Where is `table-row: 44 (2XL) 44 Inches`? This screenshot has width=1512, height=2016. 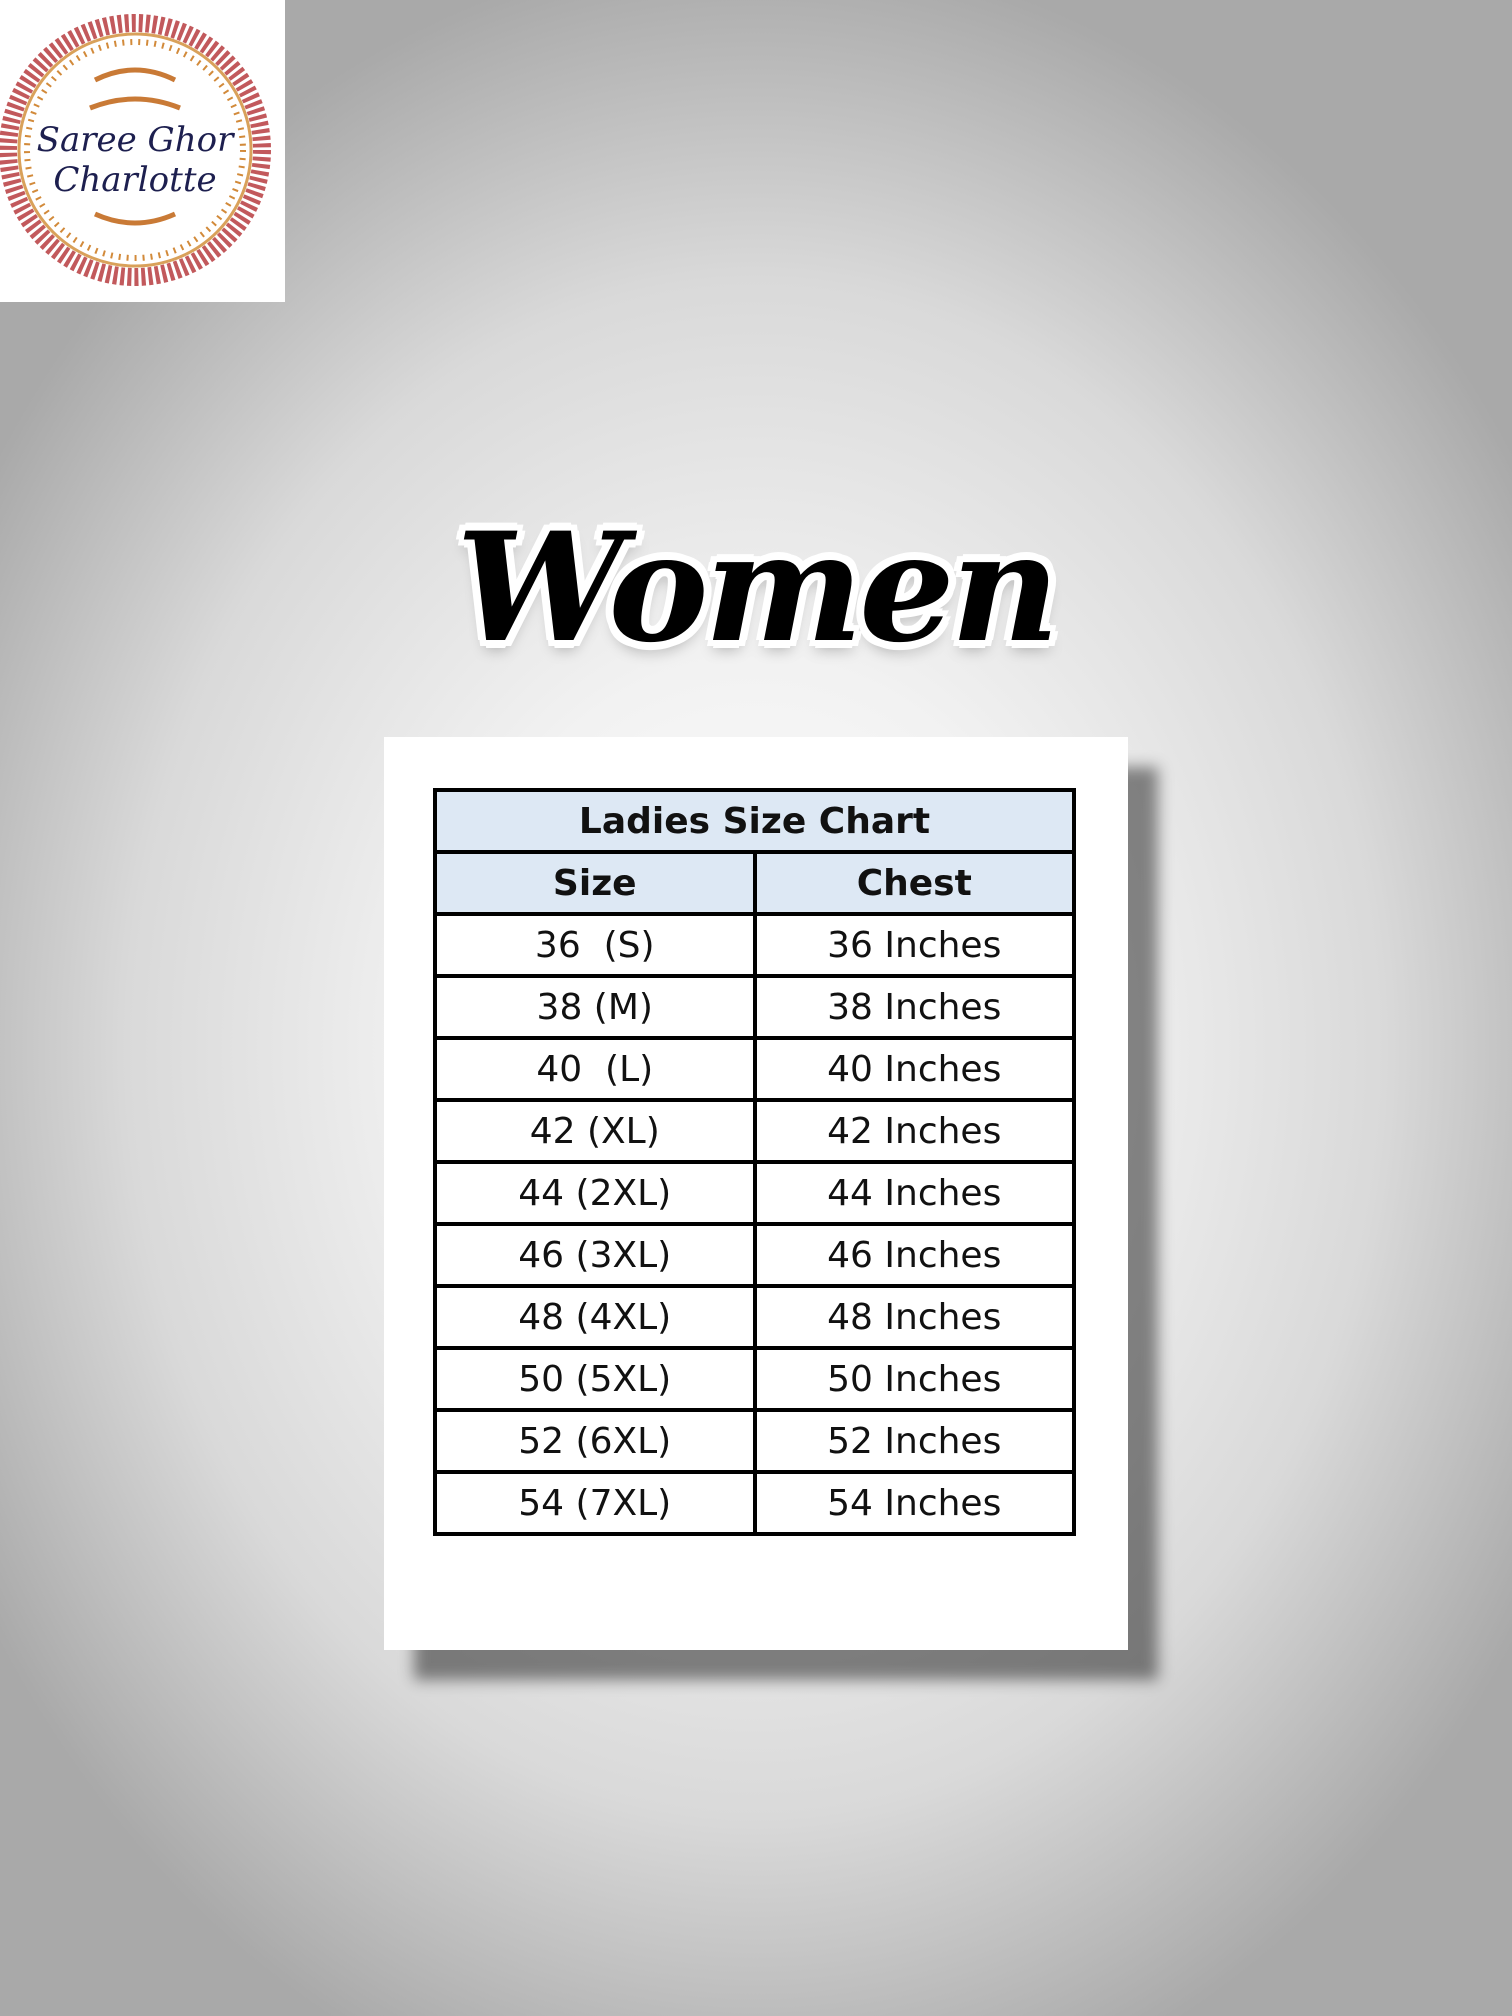 table-row: 44 (2XL) 44 Inches is located at coordinates (754, 1193).